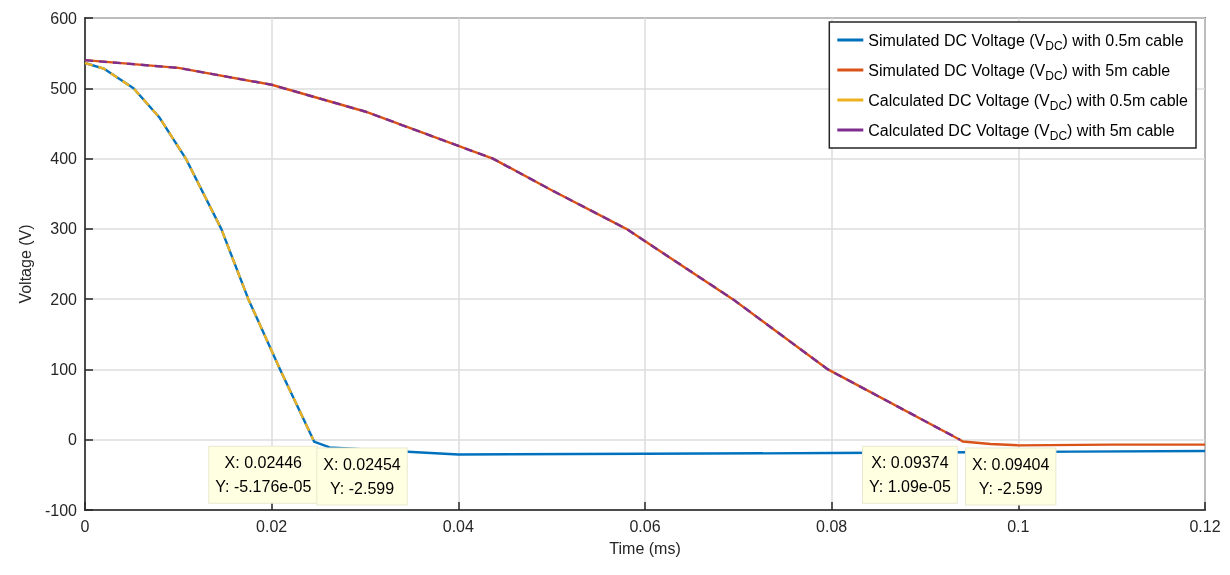  I want to click on x-tick-label: 0, so click(85, 526).